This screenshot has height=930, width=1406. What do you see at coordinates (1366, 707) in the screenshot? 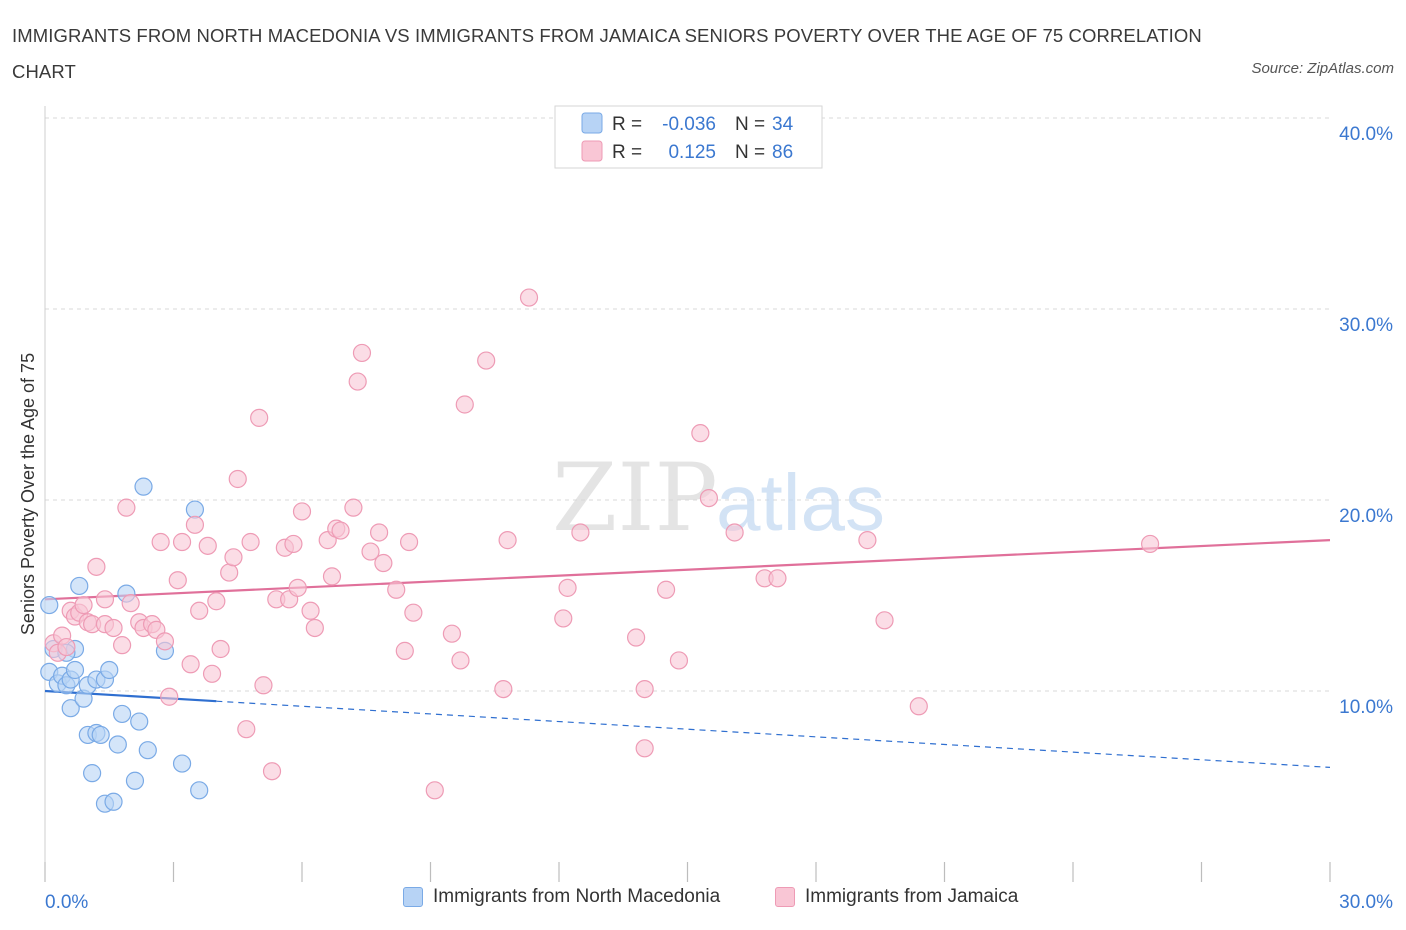
I see `y-tick-label: 10.0%` at bounding box center [1366, 707].